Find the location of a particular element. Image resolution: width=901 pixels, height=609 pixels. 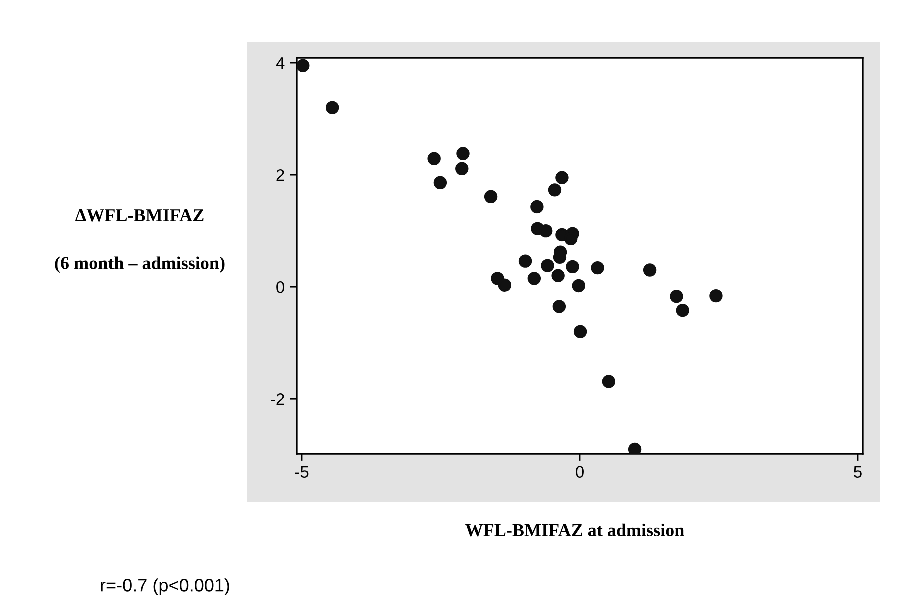

x-tick-label: 0 is located at coordinates (580, 472).